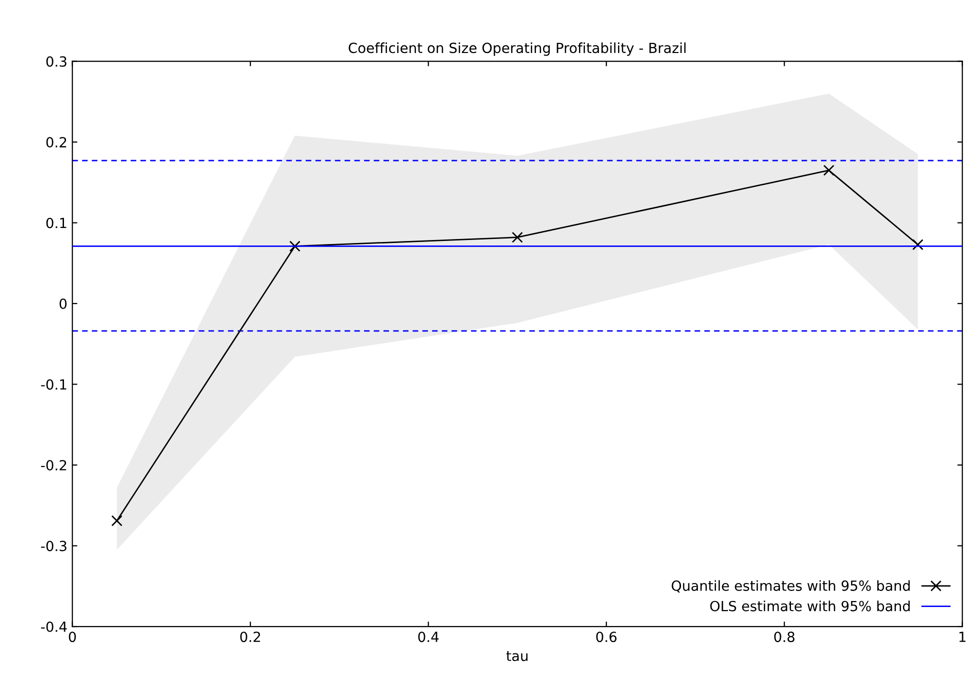  Describe the element at coordinates (791, 586) in the screenshot. I see `legend-label: Quantile estimates with 95% band` at that location.